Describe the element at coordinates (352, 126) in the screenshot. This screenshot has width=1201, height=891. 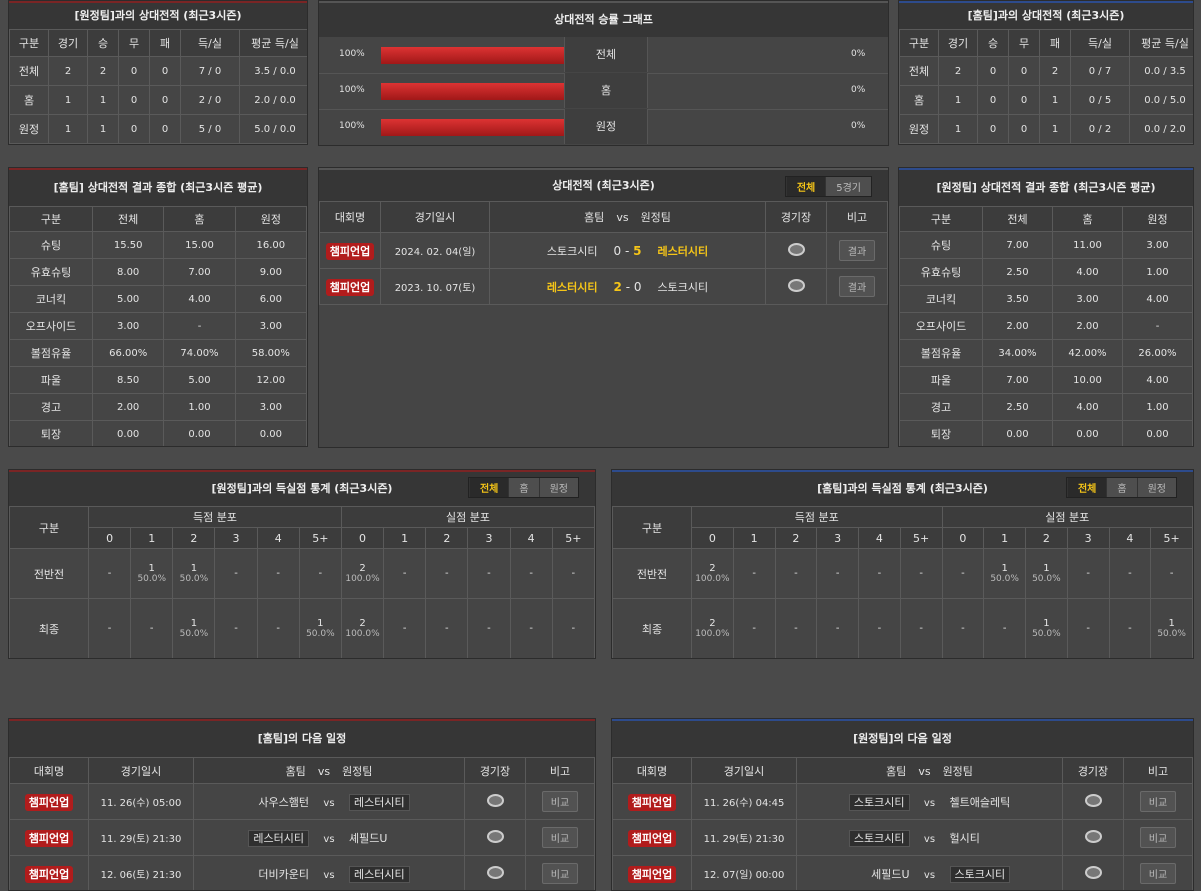
I see `left-rate: 100%` at that location.